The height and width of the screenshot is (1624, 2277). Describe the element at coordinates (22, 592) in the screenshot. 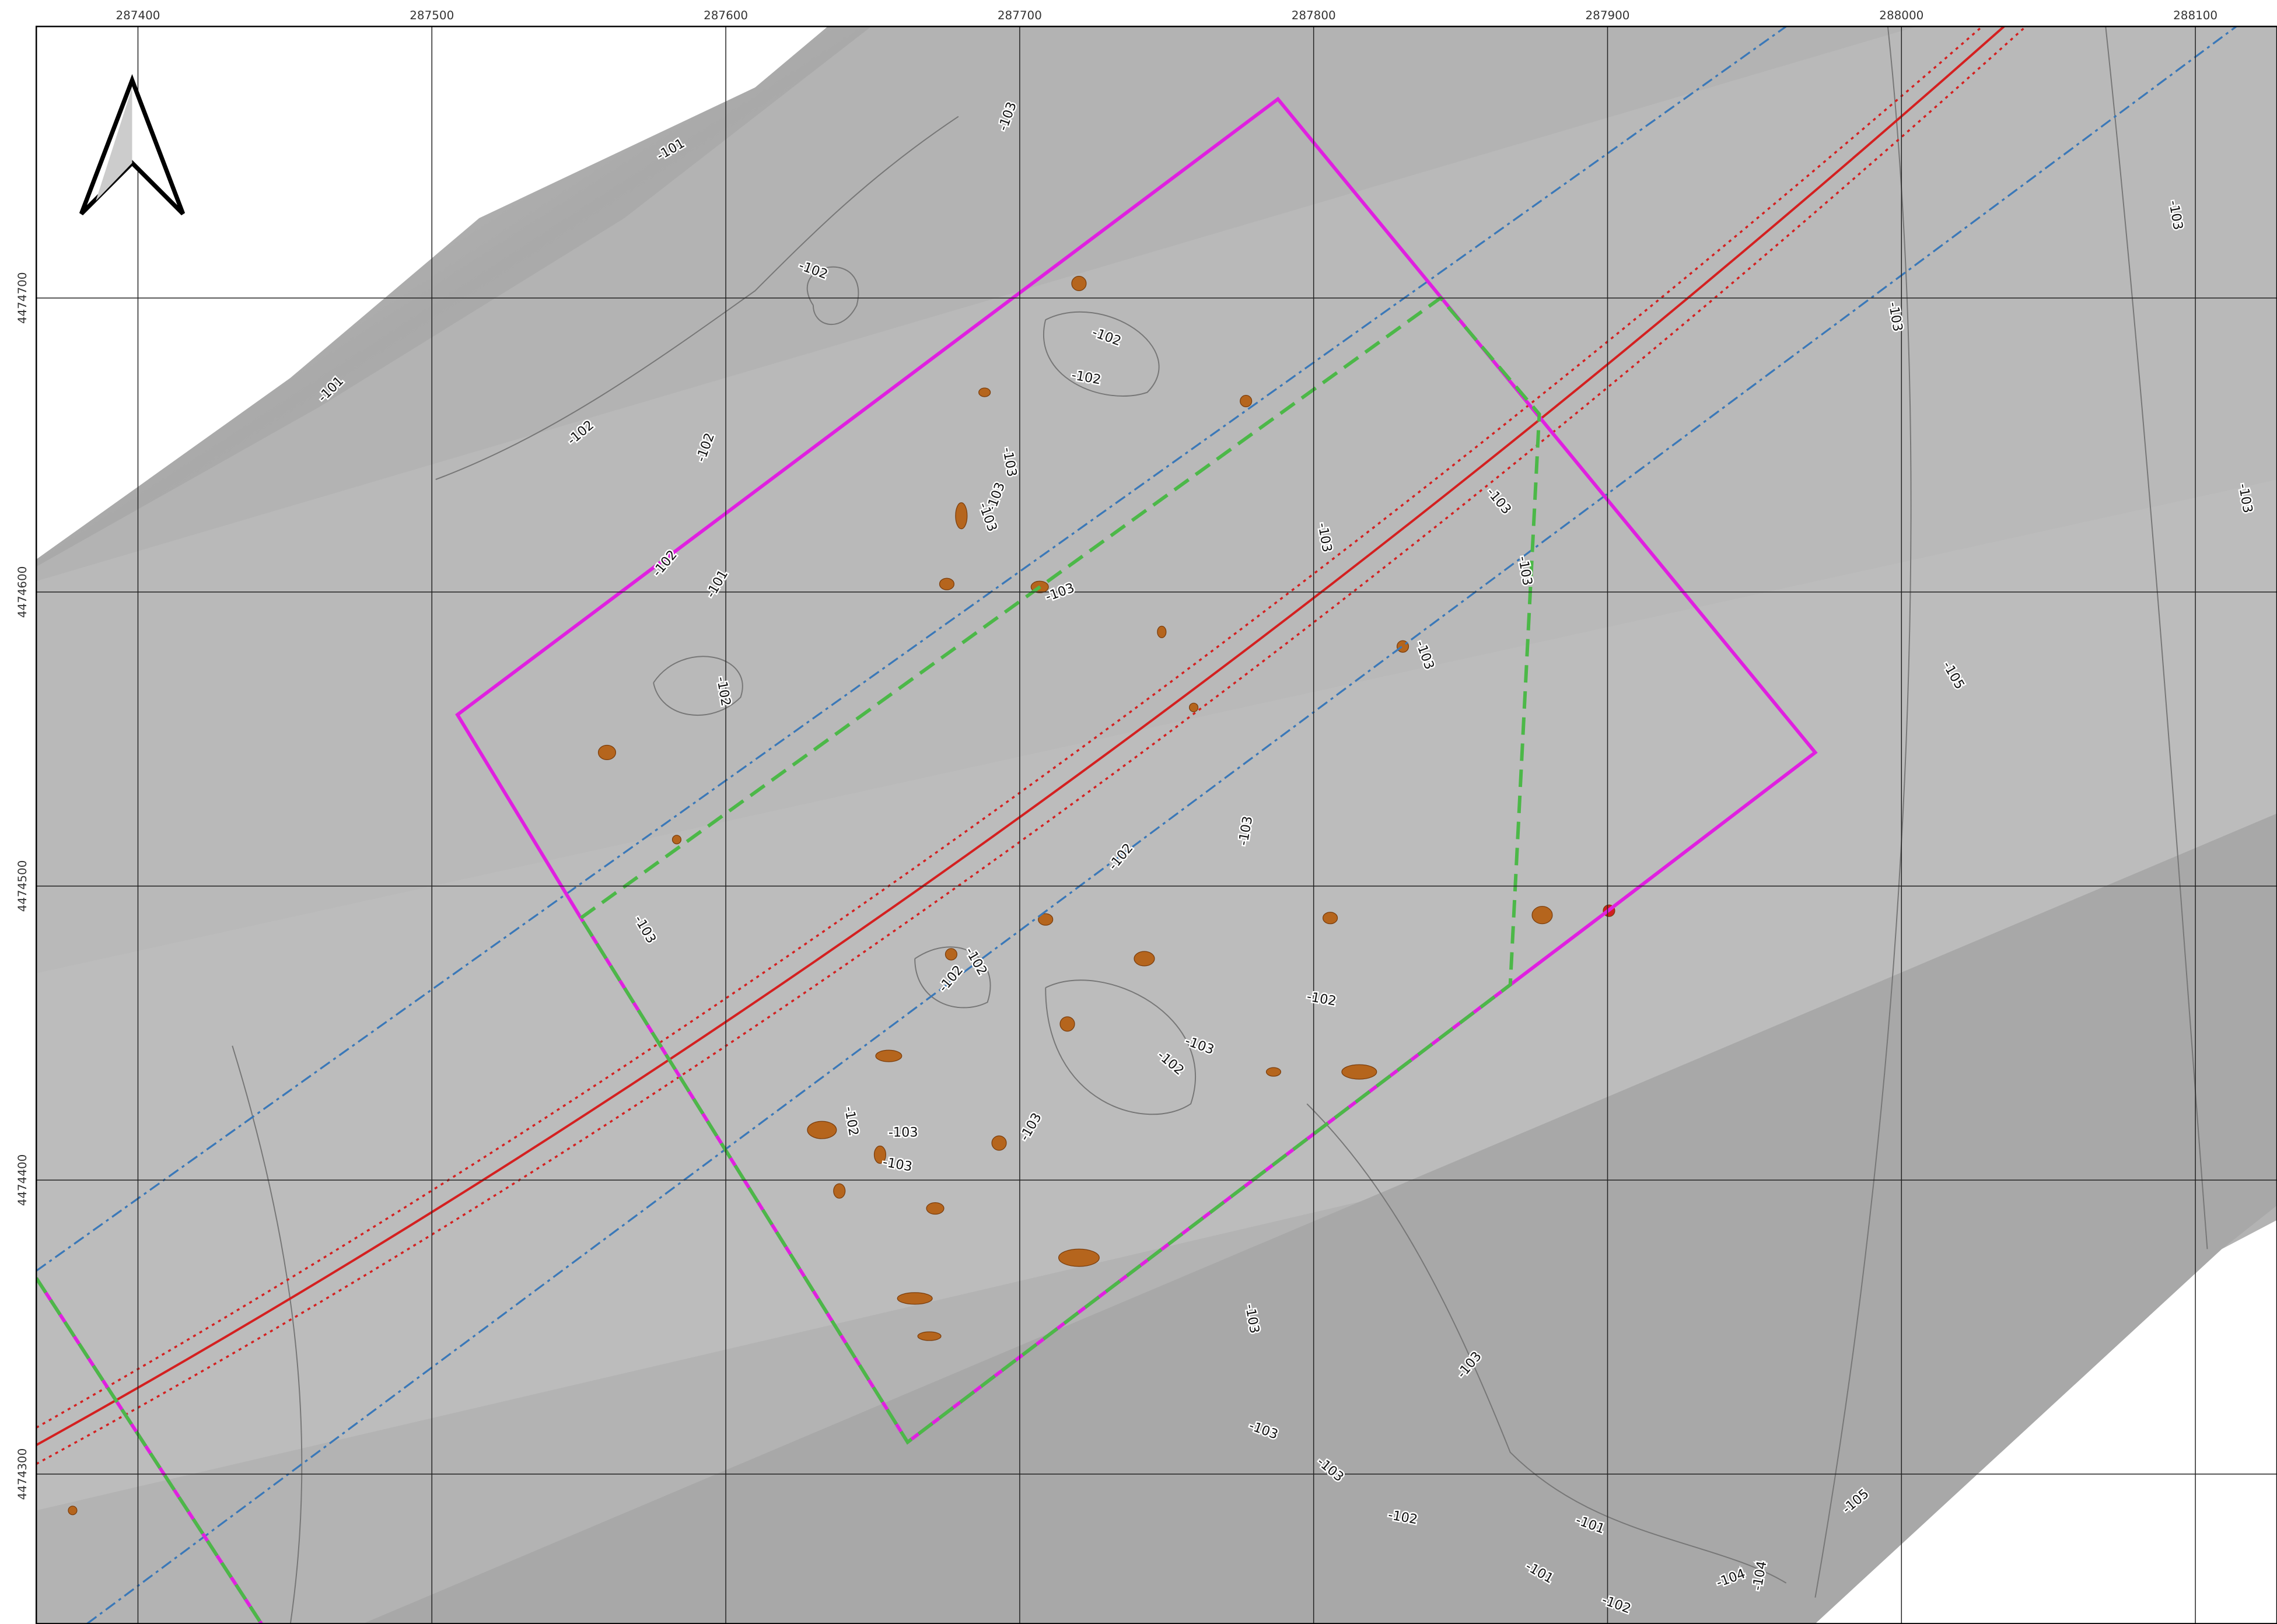

I see `northing-label: 4474600` at that location.